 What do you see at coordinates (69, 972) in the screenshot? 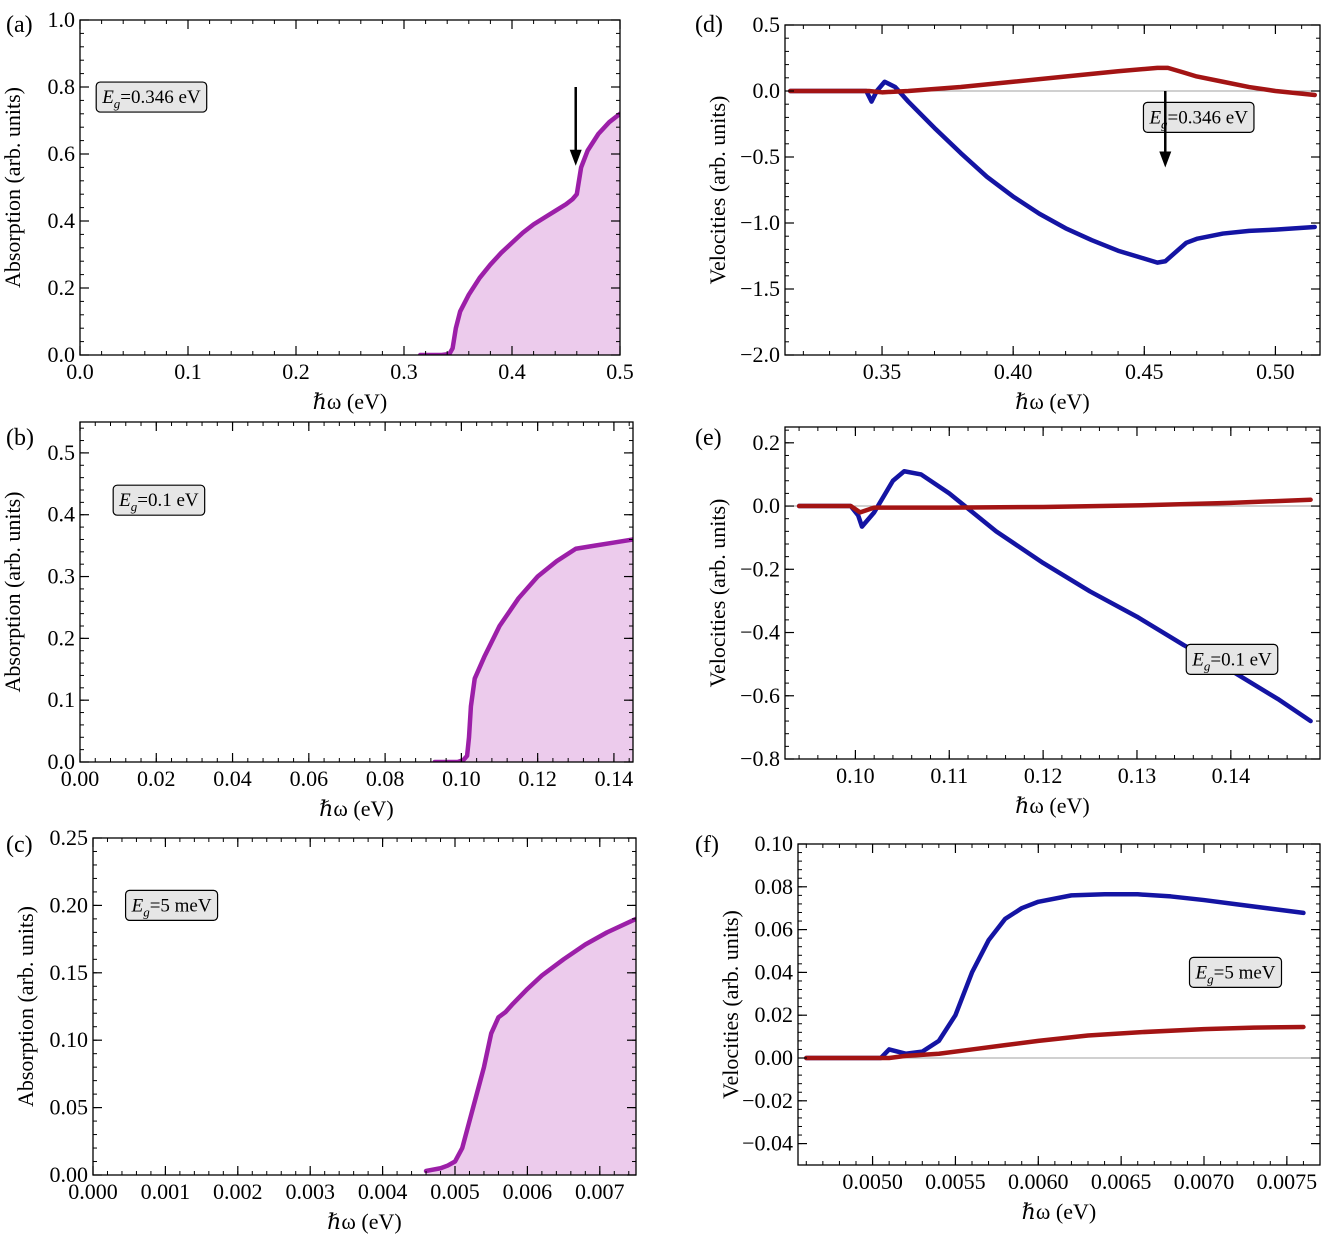
I see `y-tick-label: 0.15` at bounding box center [69, 972].